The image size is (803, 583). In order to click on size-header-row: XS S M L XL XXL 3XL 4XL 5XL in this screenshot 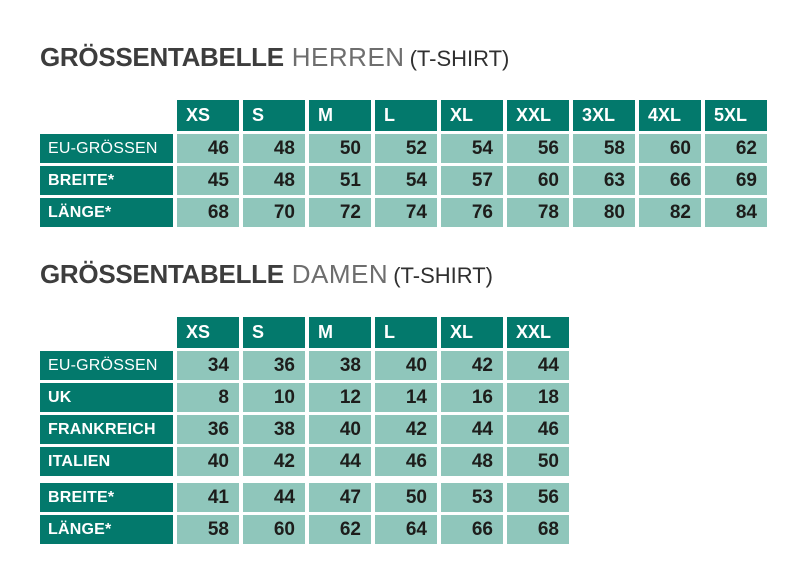, I will do `click(421, 115)`.